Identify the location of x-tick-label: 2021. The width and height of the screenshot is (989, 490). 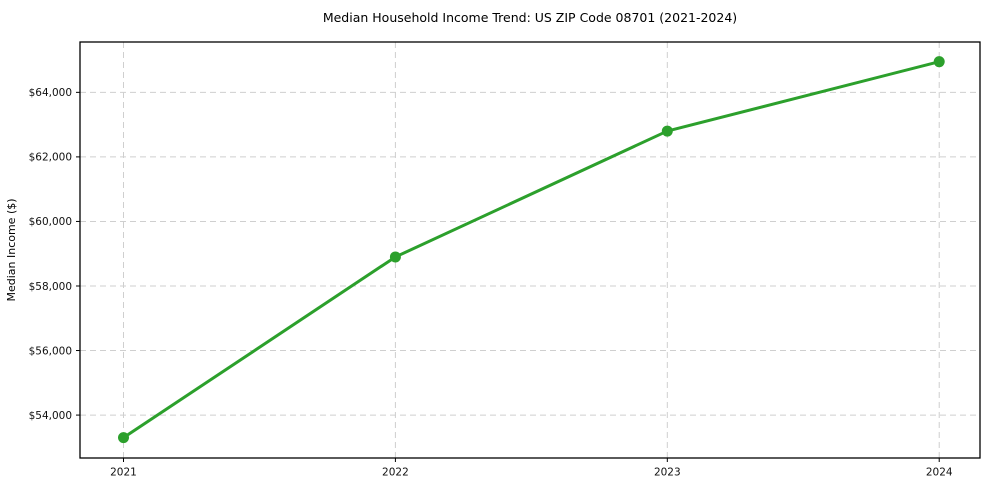
(123, 473).